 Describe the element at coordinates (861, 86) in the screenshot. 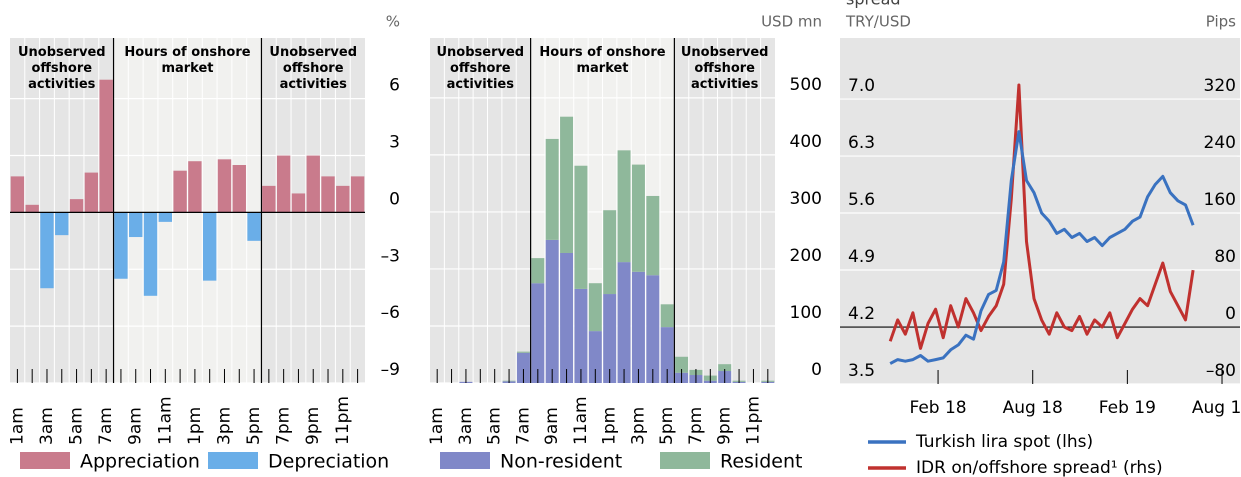

I see `y-tick-label: 7.0` at that location.